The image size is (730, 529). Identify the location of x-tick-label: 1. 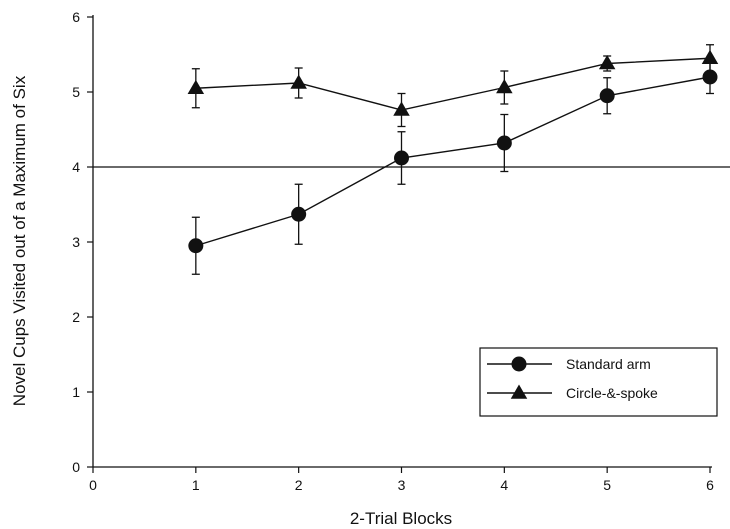
(196, 485).